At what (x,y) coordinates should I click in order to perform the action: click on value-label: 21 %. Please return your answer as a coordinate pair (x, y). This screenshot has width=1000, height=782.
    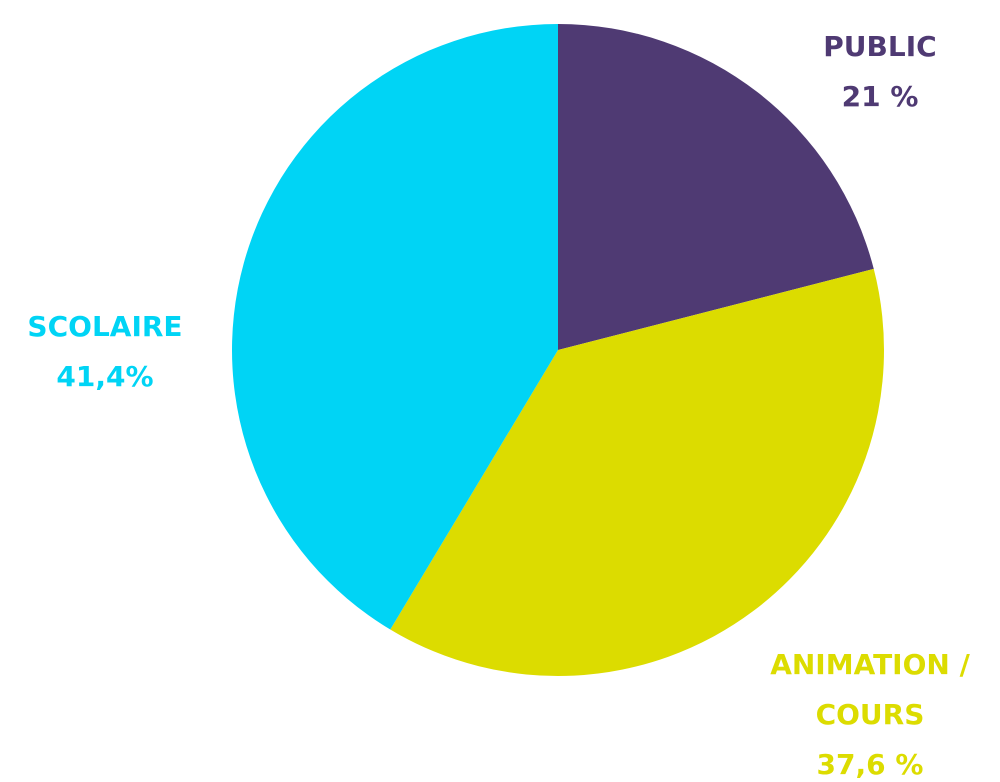
    Looking at the image, I should click on (880, 96).